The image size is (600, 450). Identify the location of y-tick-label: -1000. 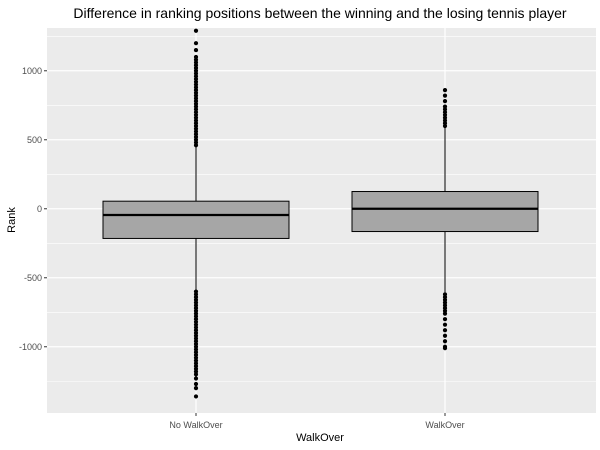
(30, 347).